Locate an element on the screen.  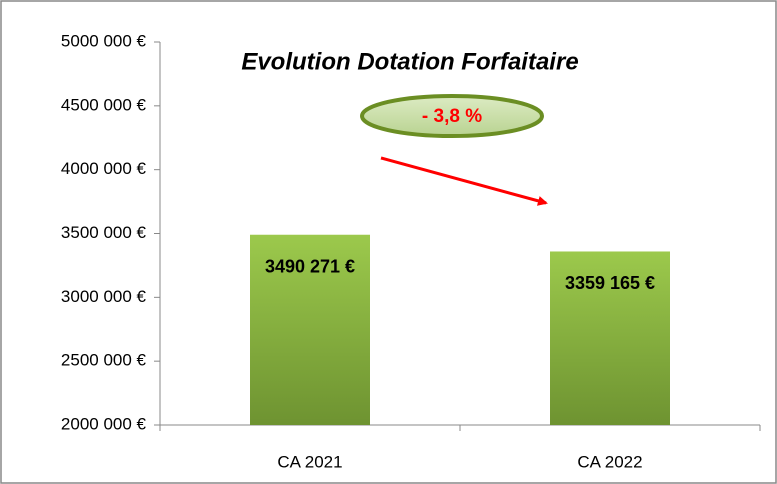
y-tick-label: 4000 000 € is located at coordinates (104, 168).